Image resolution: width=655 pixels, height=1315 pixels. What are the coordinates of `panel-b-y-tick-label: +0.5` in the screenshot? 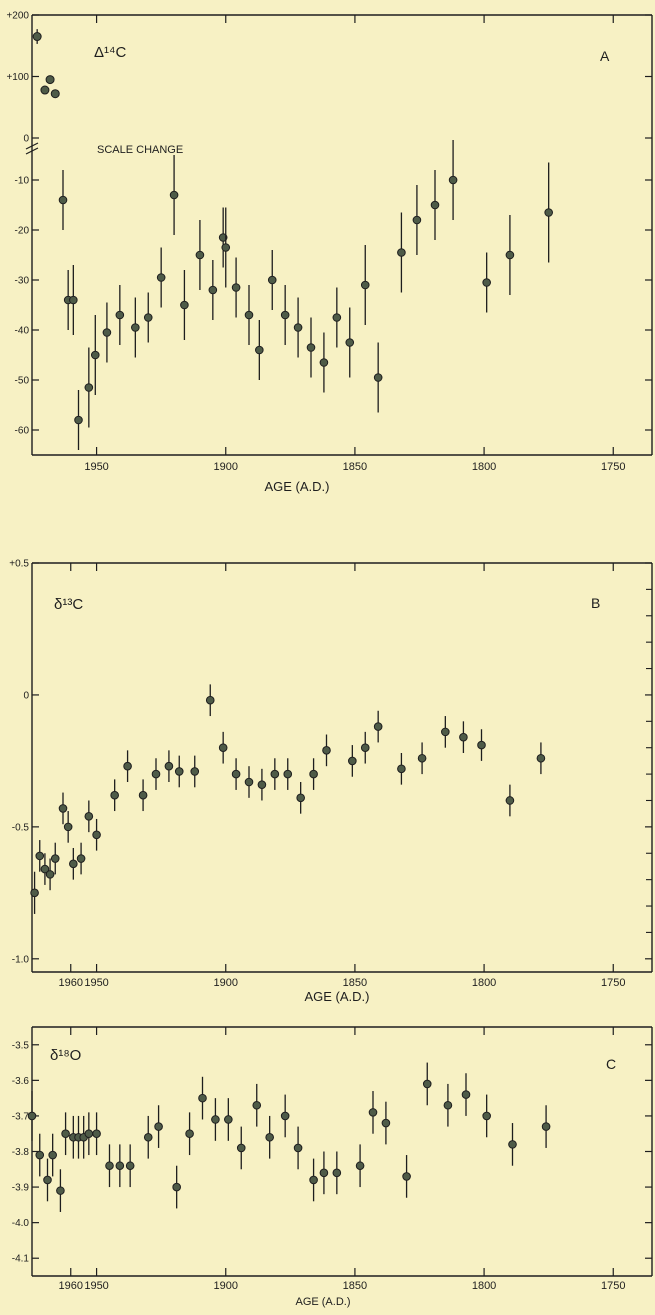 It's located at (19, 564).